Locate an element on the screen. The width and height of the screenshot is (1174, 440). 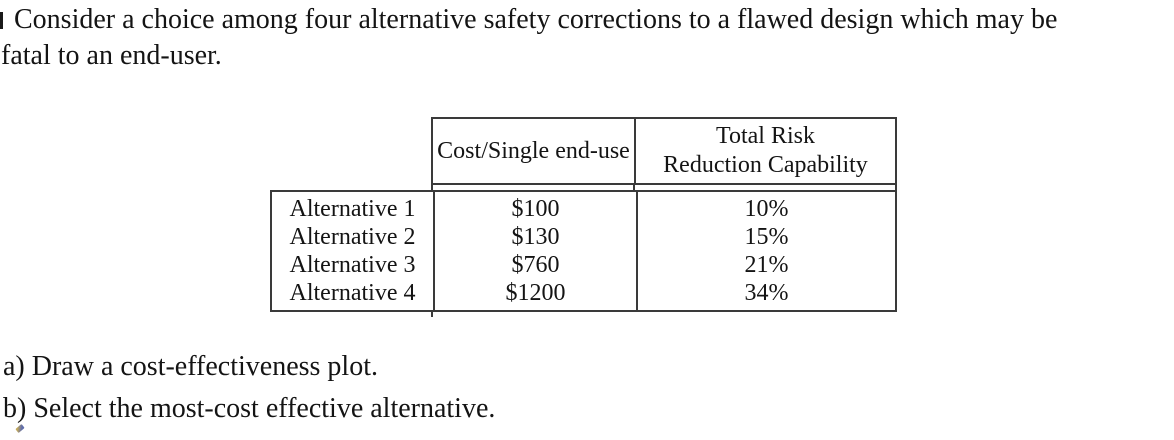
table-header-risk: Total Risk Reduction Capability is located at coordinates (765, 151).